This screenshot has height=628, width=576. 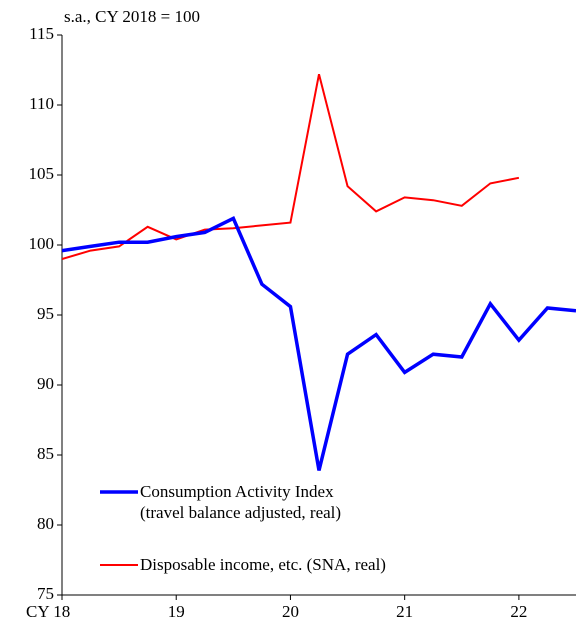 What do you see at coordinates (45, 383) in the screenshot?
I see `y-tick-label: 90` at bounding box center [45, 383].